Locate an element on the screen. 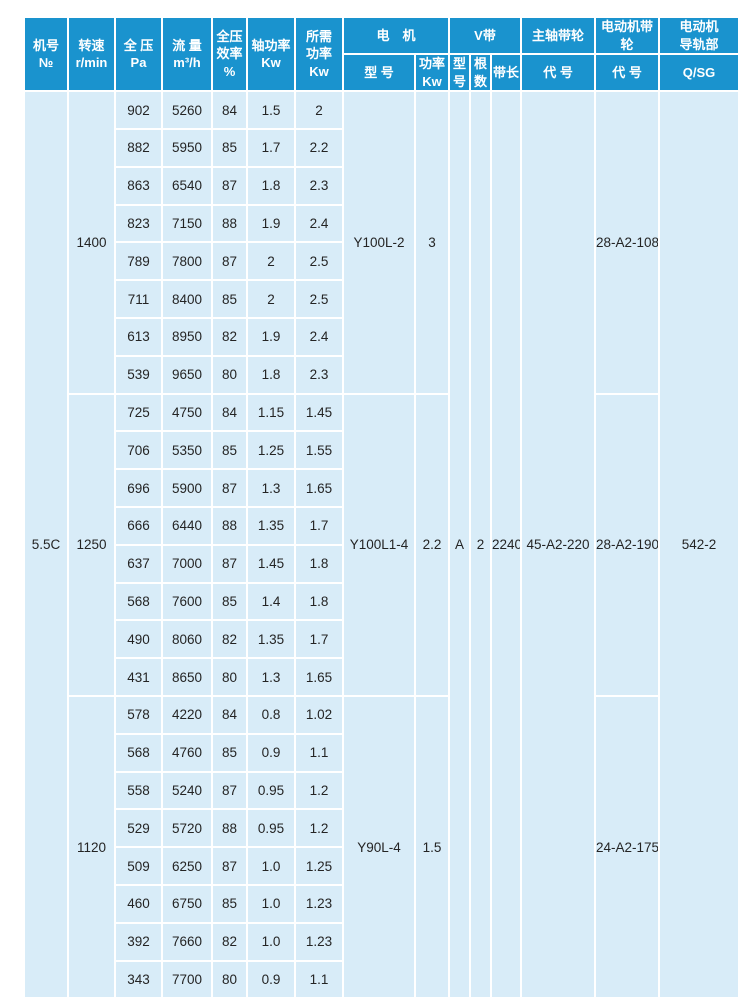  table-row: 711 8400 85 2 2.5 is located at coordinates (381, 299).